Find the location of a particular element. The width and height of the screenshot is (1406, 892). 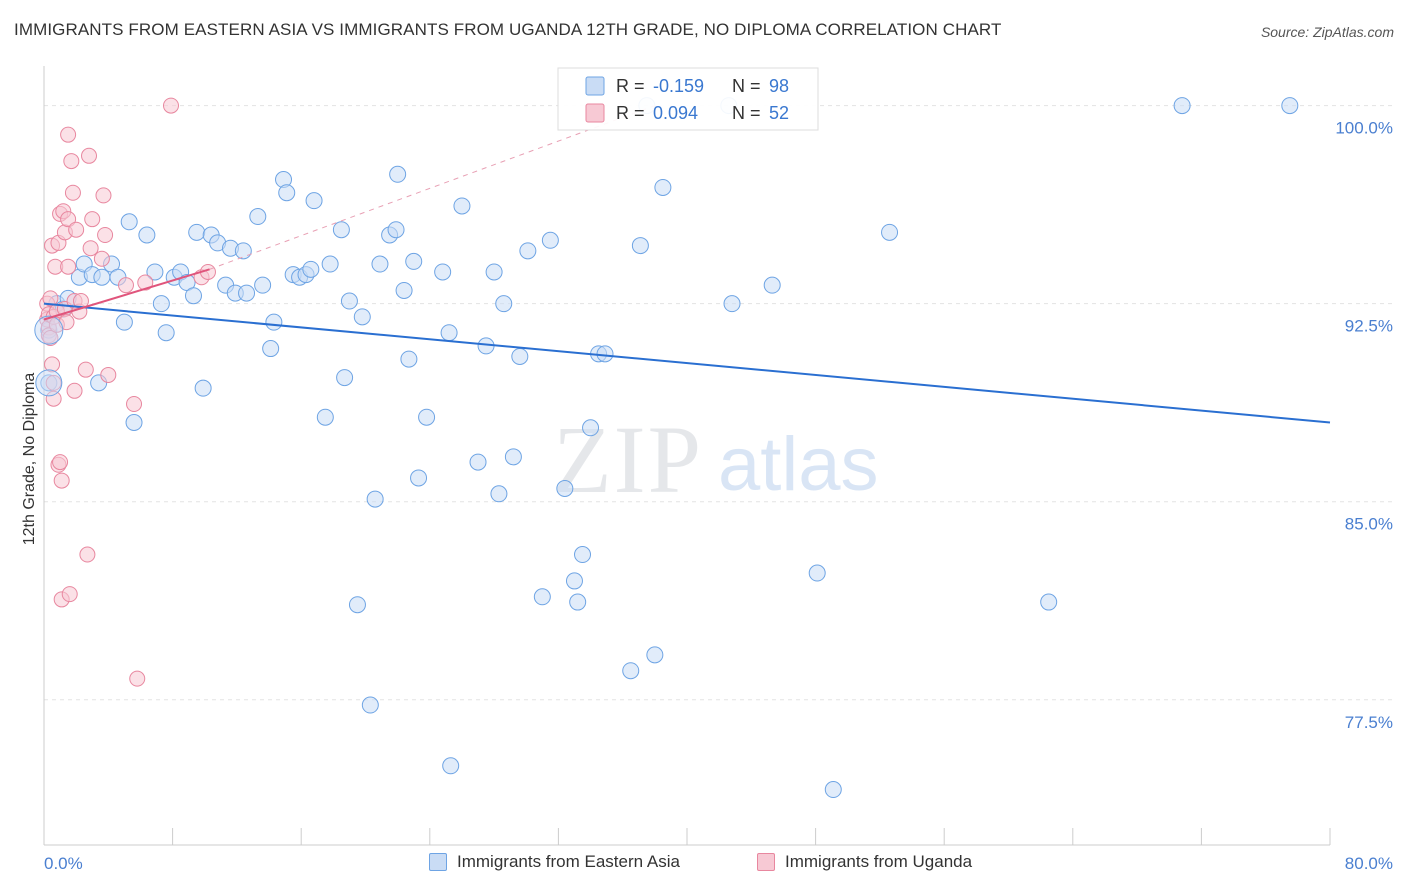

watermark: ZIP atlas is located at coordinates (716, 459).